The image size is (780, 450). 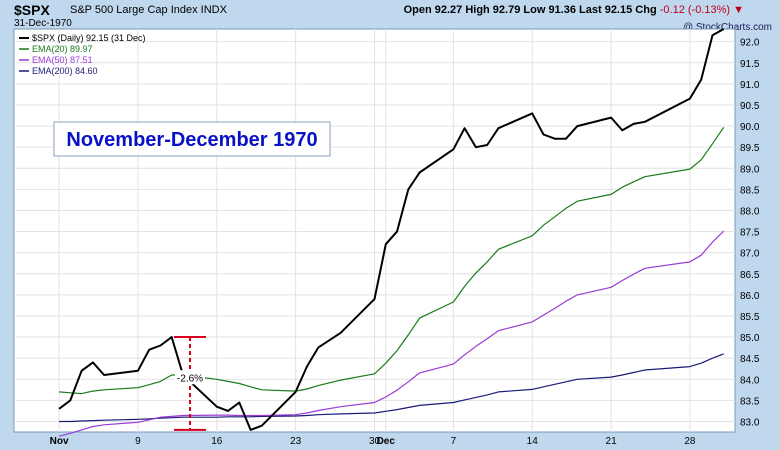 What do you see at coordinates (750, 296) in the screenshot?
I see `y-tick-label: 86.0` at bounding box center [750, 296].